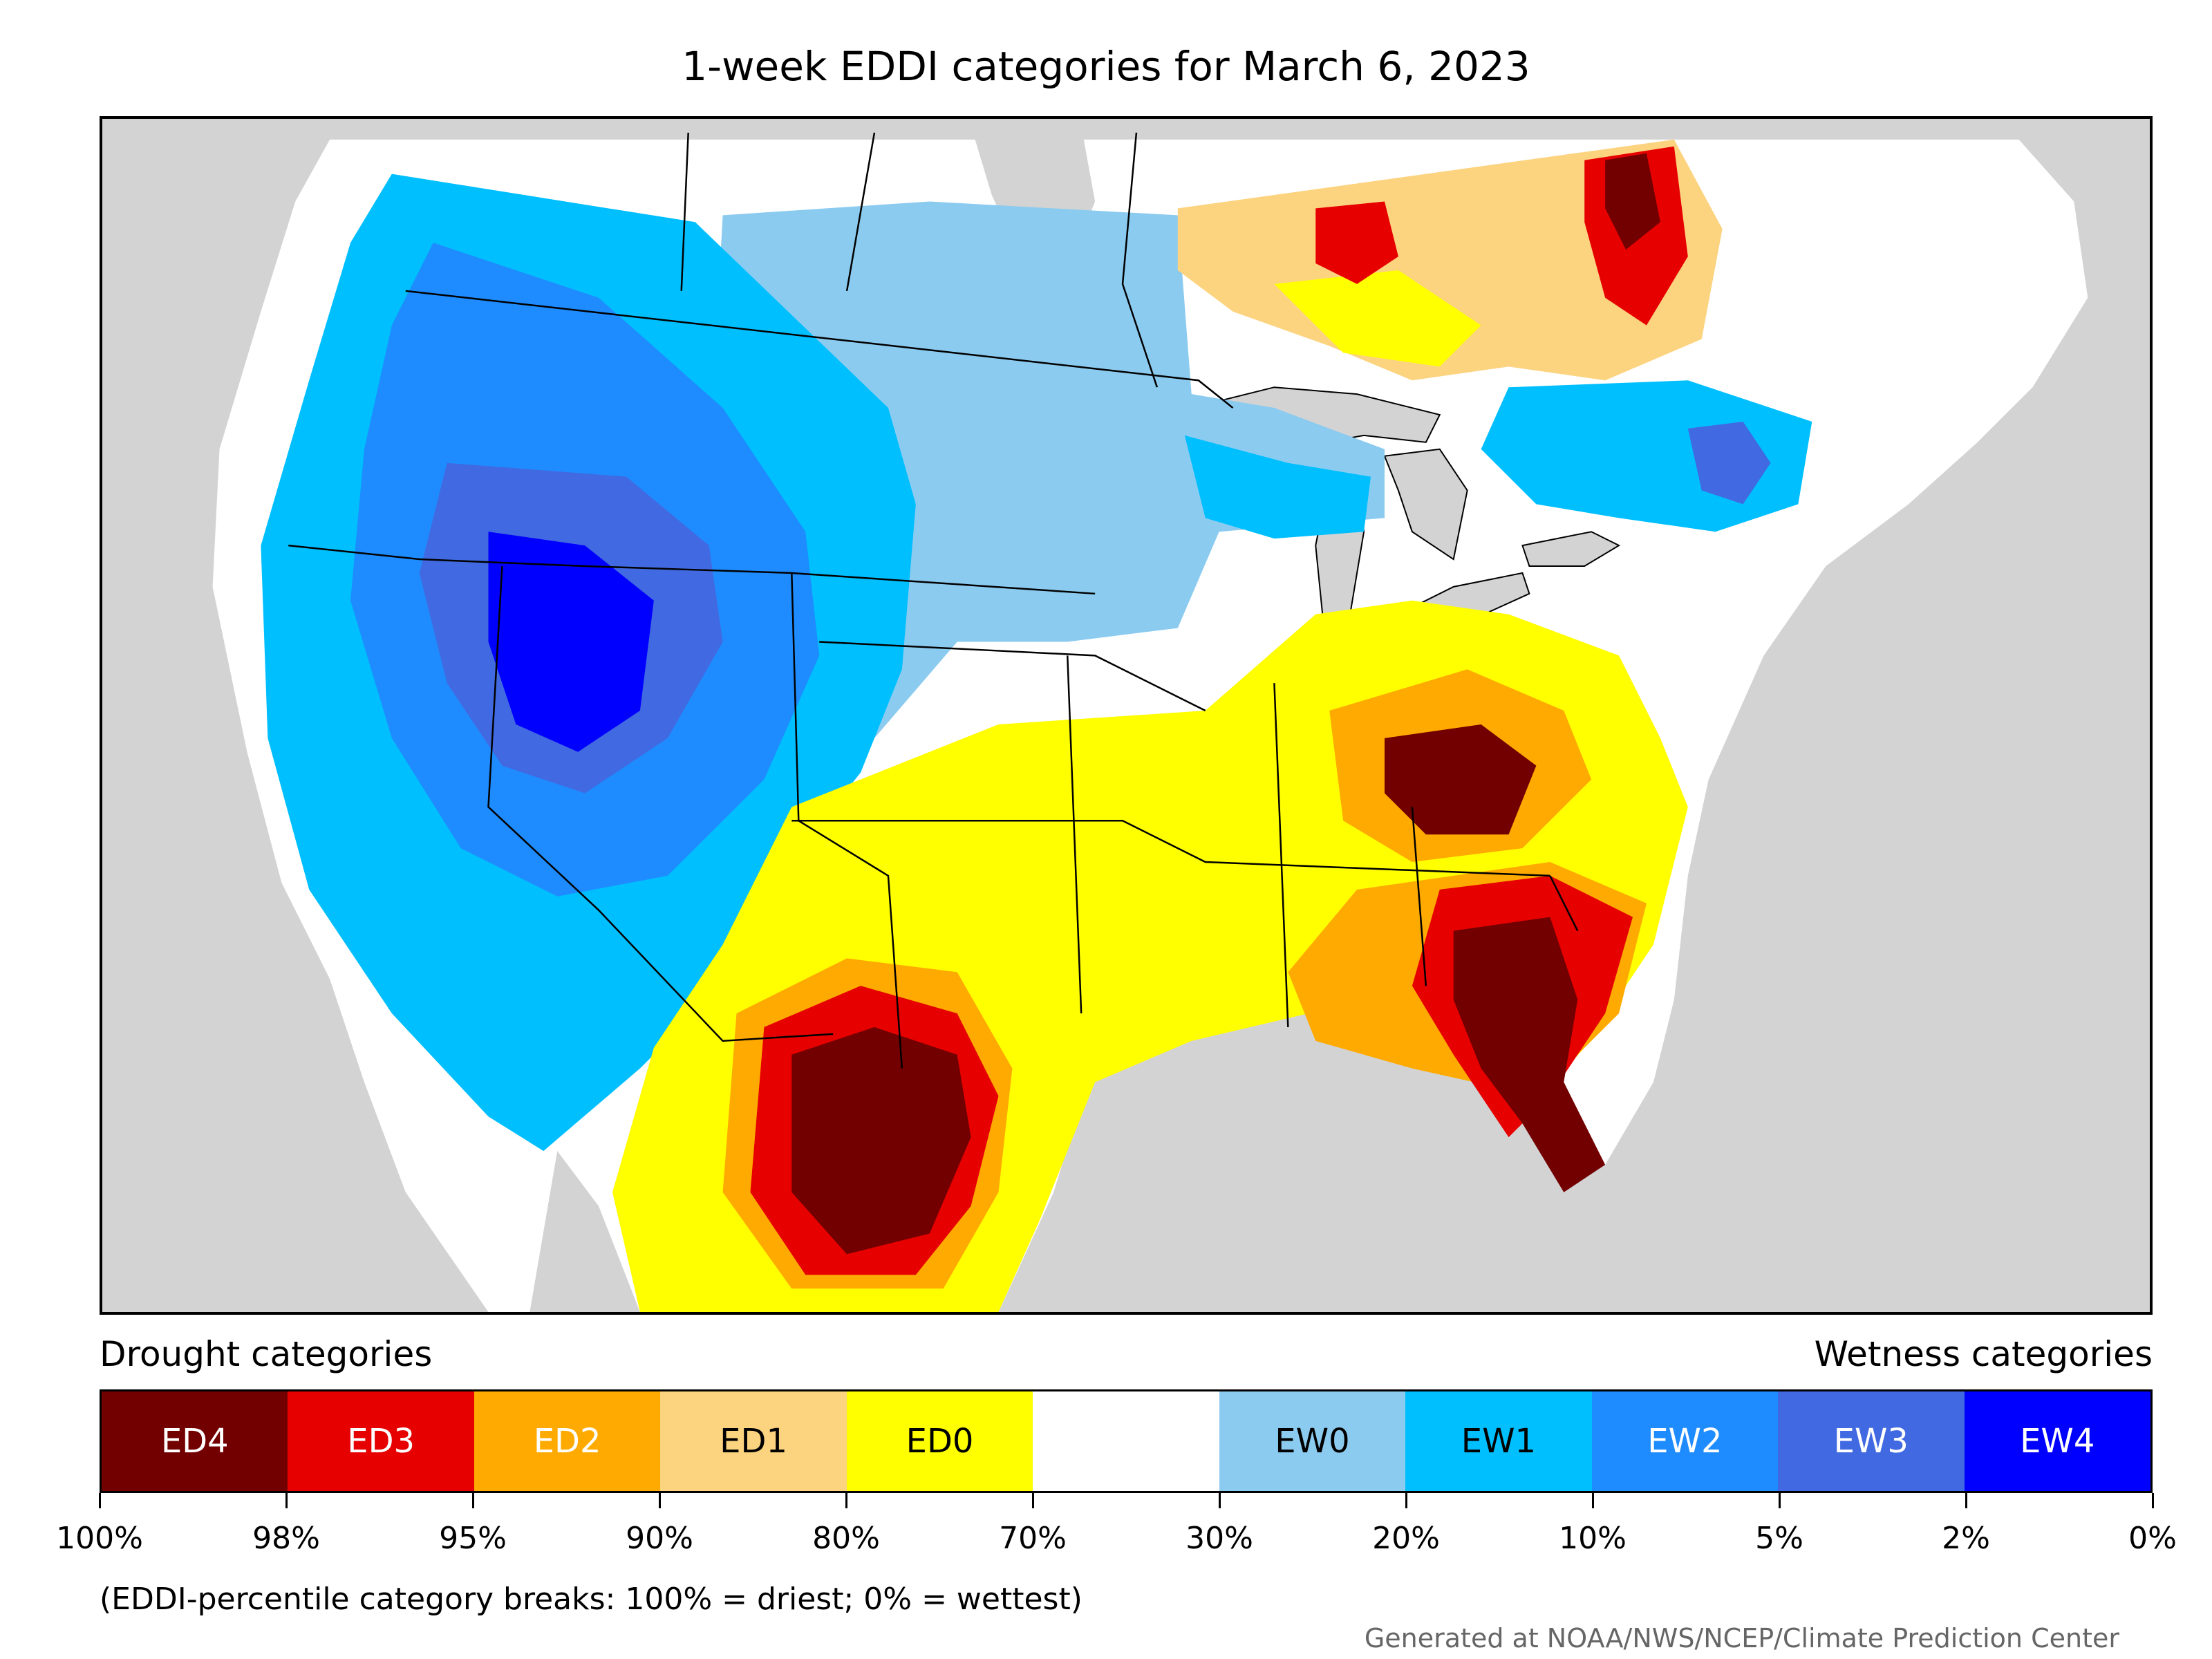 The height and width of the screenshot is (1659, 2212). I want to click on dry-ed3-ontario, so click(1356, 242).